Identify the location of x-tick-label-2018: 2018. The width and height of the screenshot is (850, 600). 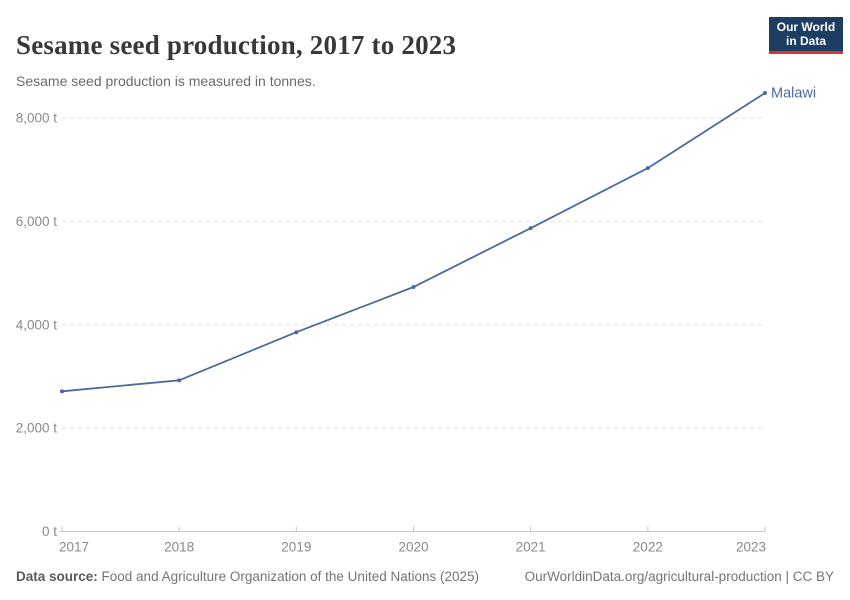
(179, 547).